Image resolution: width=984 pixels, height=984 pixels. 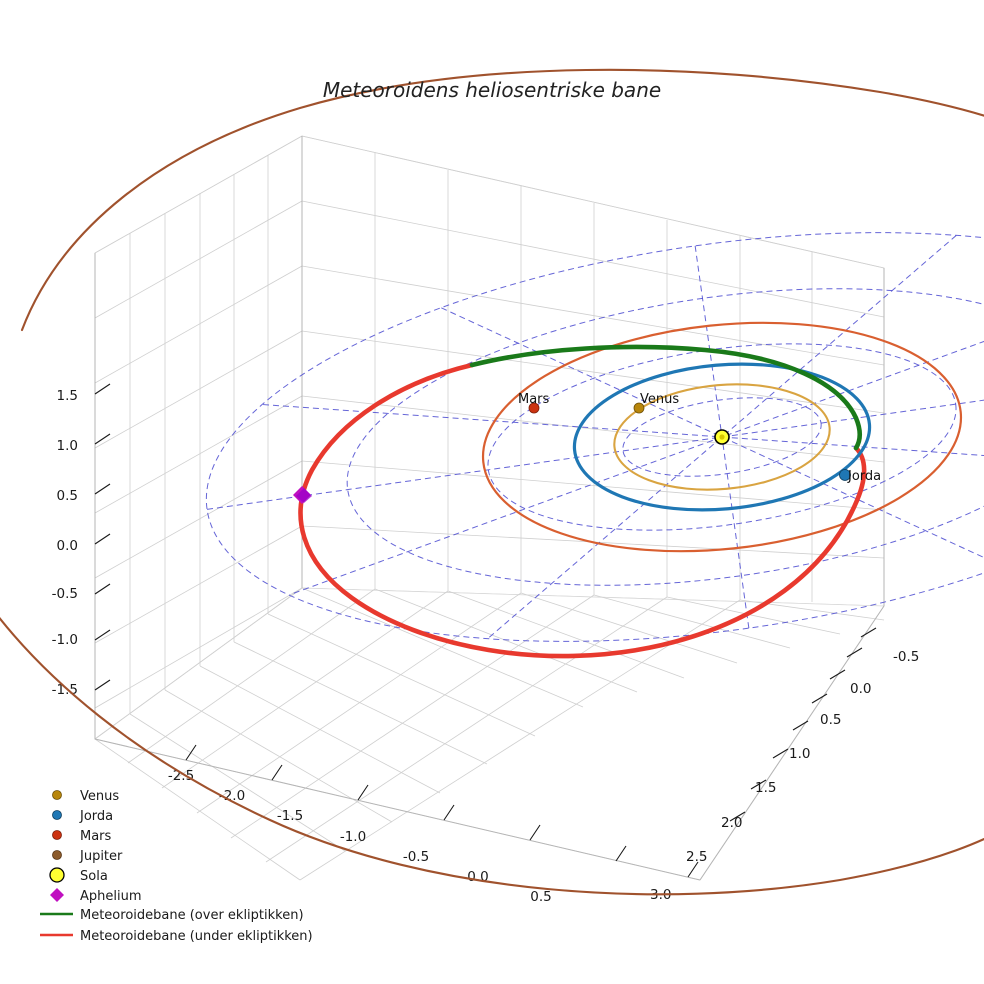 I want to click on legend-item-jupiter: Jupiter, so click(x=88, y=856).